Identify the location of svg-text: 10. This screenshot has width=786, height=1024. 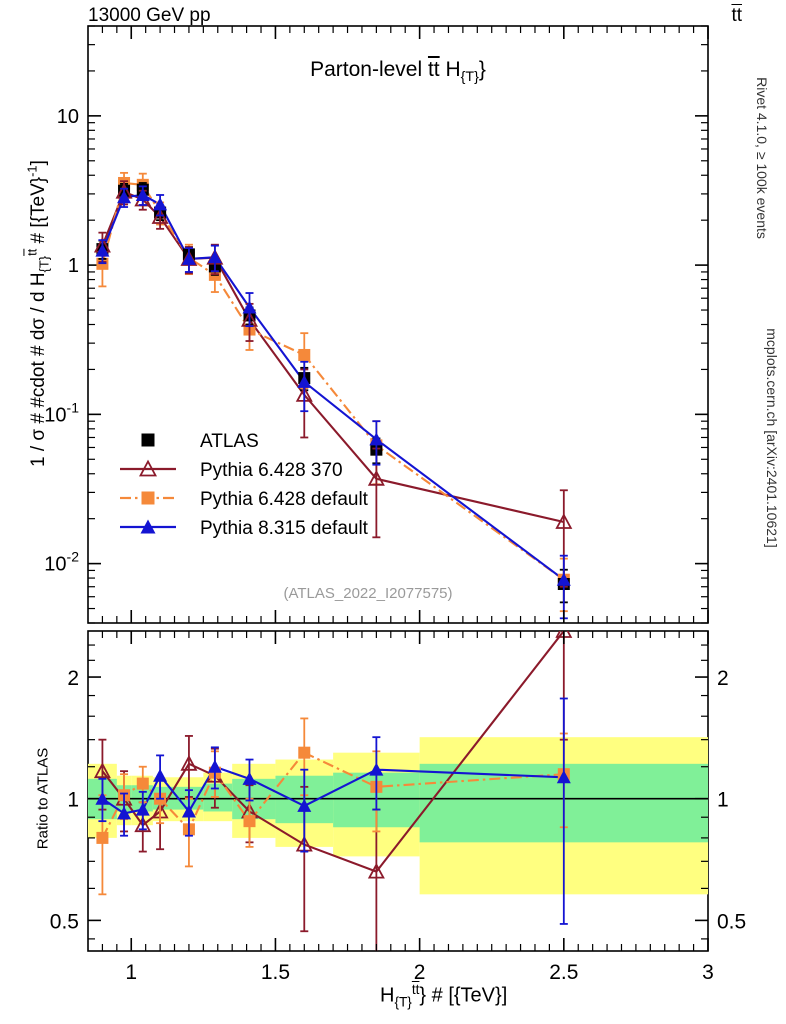
(68, 117).